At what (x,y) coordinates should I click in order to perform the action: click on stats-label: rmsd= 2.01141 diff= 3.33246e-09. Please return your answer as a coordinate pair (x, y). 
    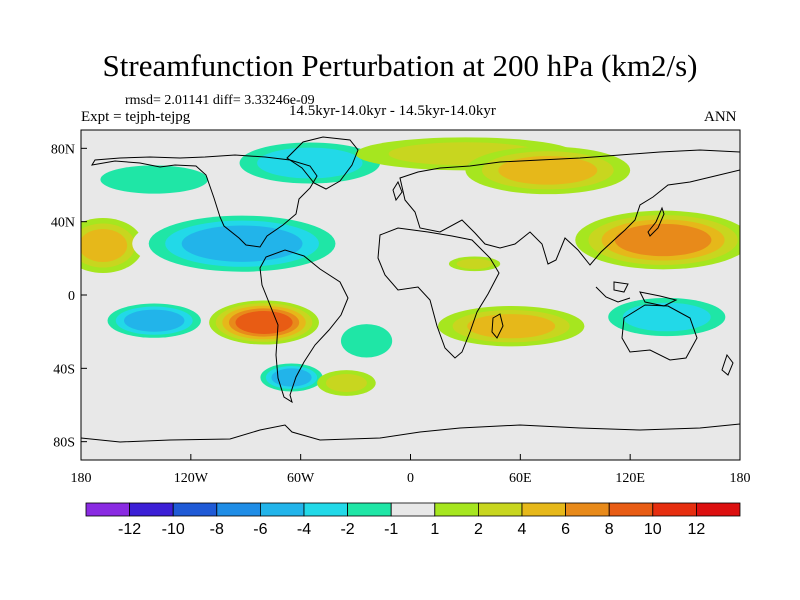
    Looking at the image, I should click on (220, 100).